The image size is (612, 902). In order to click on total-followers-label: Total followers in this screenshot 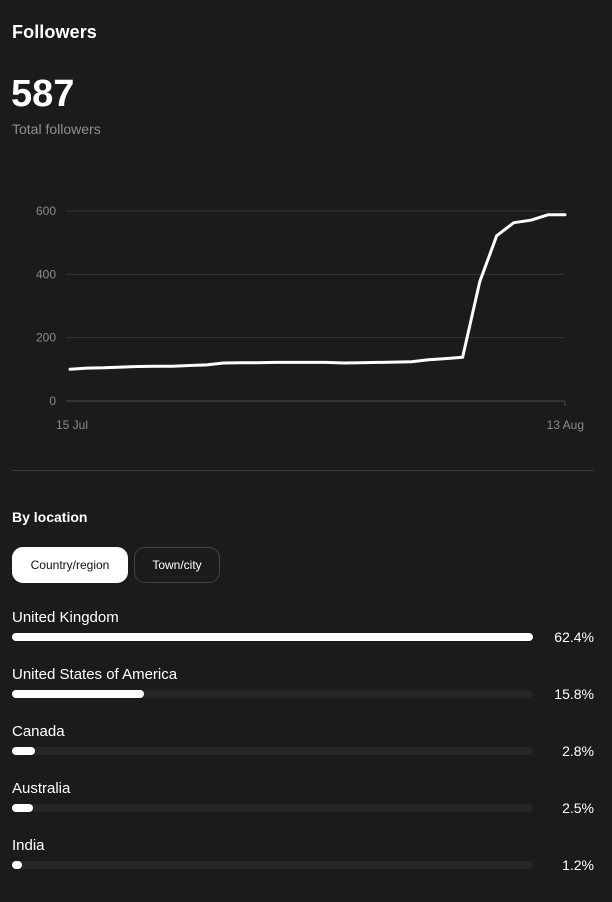, I will do `click(56, 129)`.